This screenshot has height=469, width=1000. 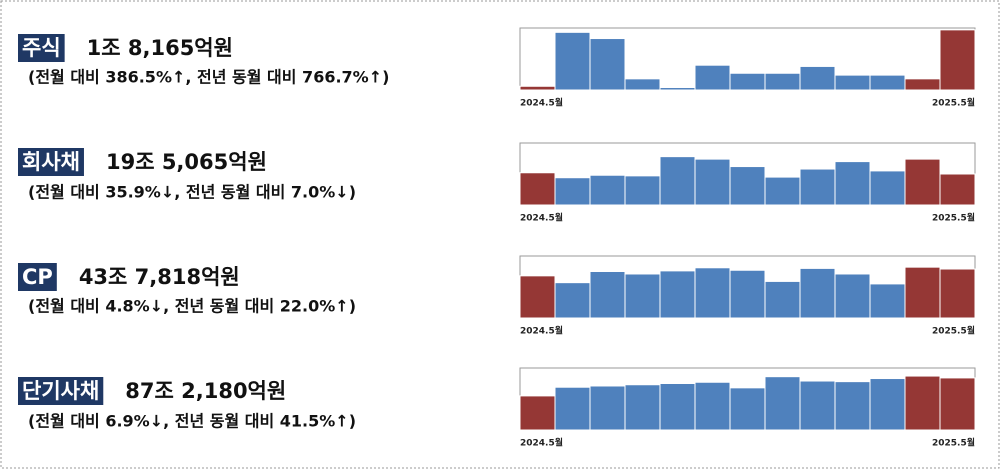 I want to click on amount: 87조 2,180억원, so click(x=205, y=391).